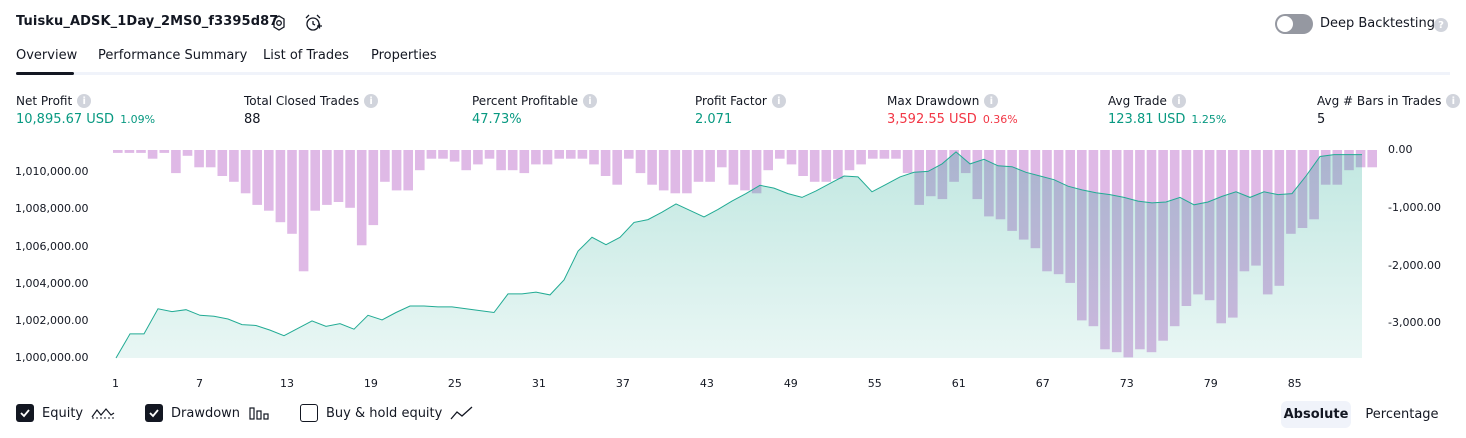  Describe the element at coordinates (740, 110) in the screenshot. I see `metric-profit-factor: Profit Factor i 2.071` at that location.